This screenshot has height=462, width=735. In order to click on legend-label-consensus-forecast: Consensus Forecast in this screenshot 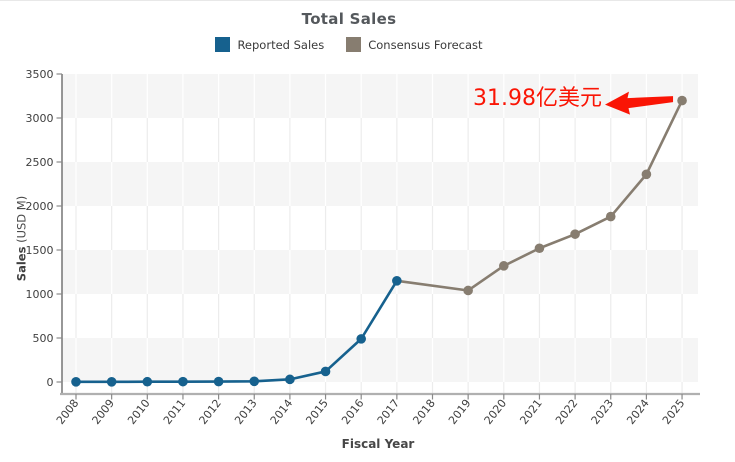, I will do `click(425, 44)`.